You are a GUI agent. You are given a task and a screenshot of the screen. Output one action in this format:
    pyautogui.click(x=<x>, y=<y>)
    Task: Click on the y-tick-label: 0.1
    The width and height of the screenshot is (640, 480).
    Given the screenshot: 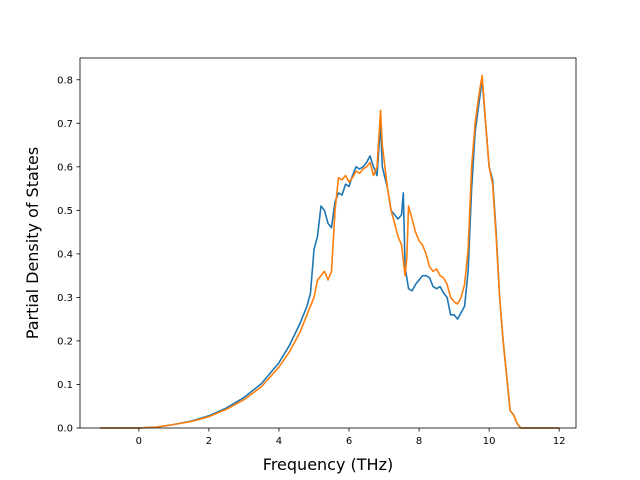 What is the action you would take?
    pyautogui.click(x=65, y=385)
    